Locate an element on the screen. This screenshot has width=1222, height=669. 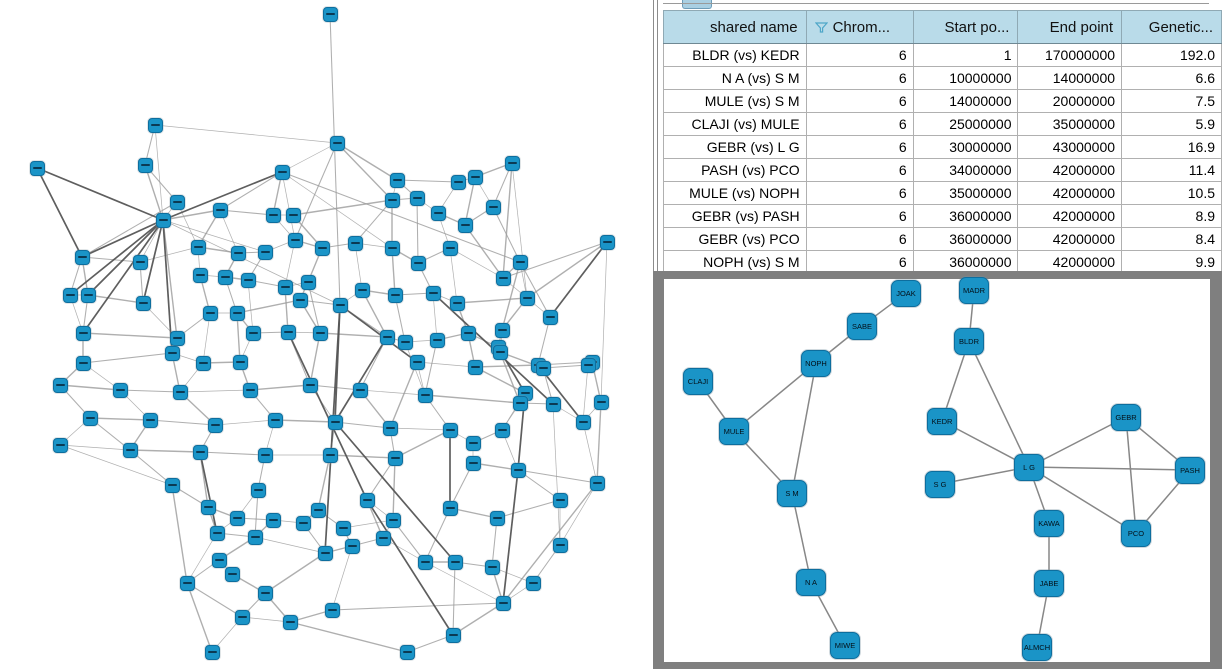
sub-network-node-bldr: BLDR is located at coordinates (969, 341).